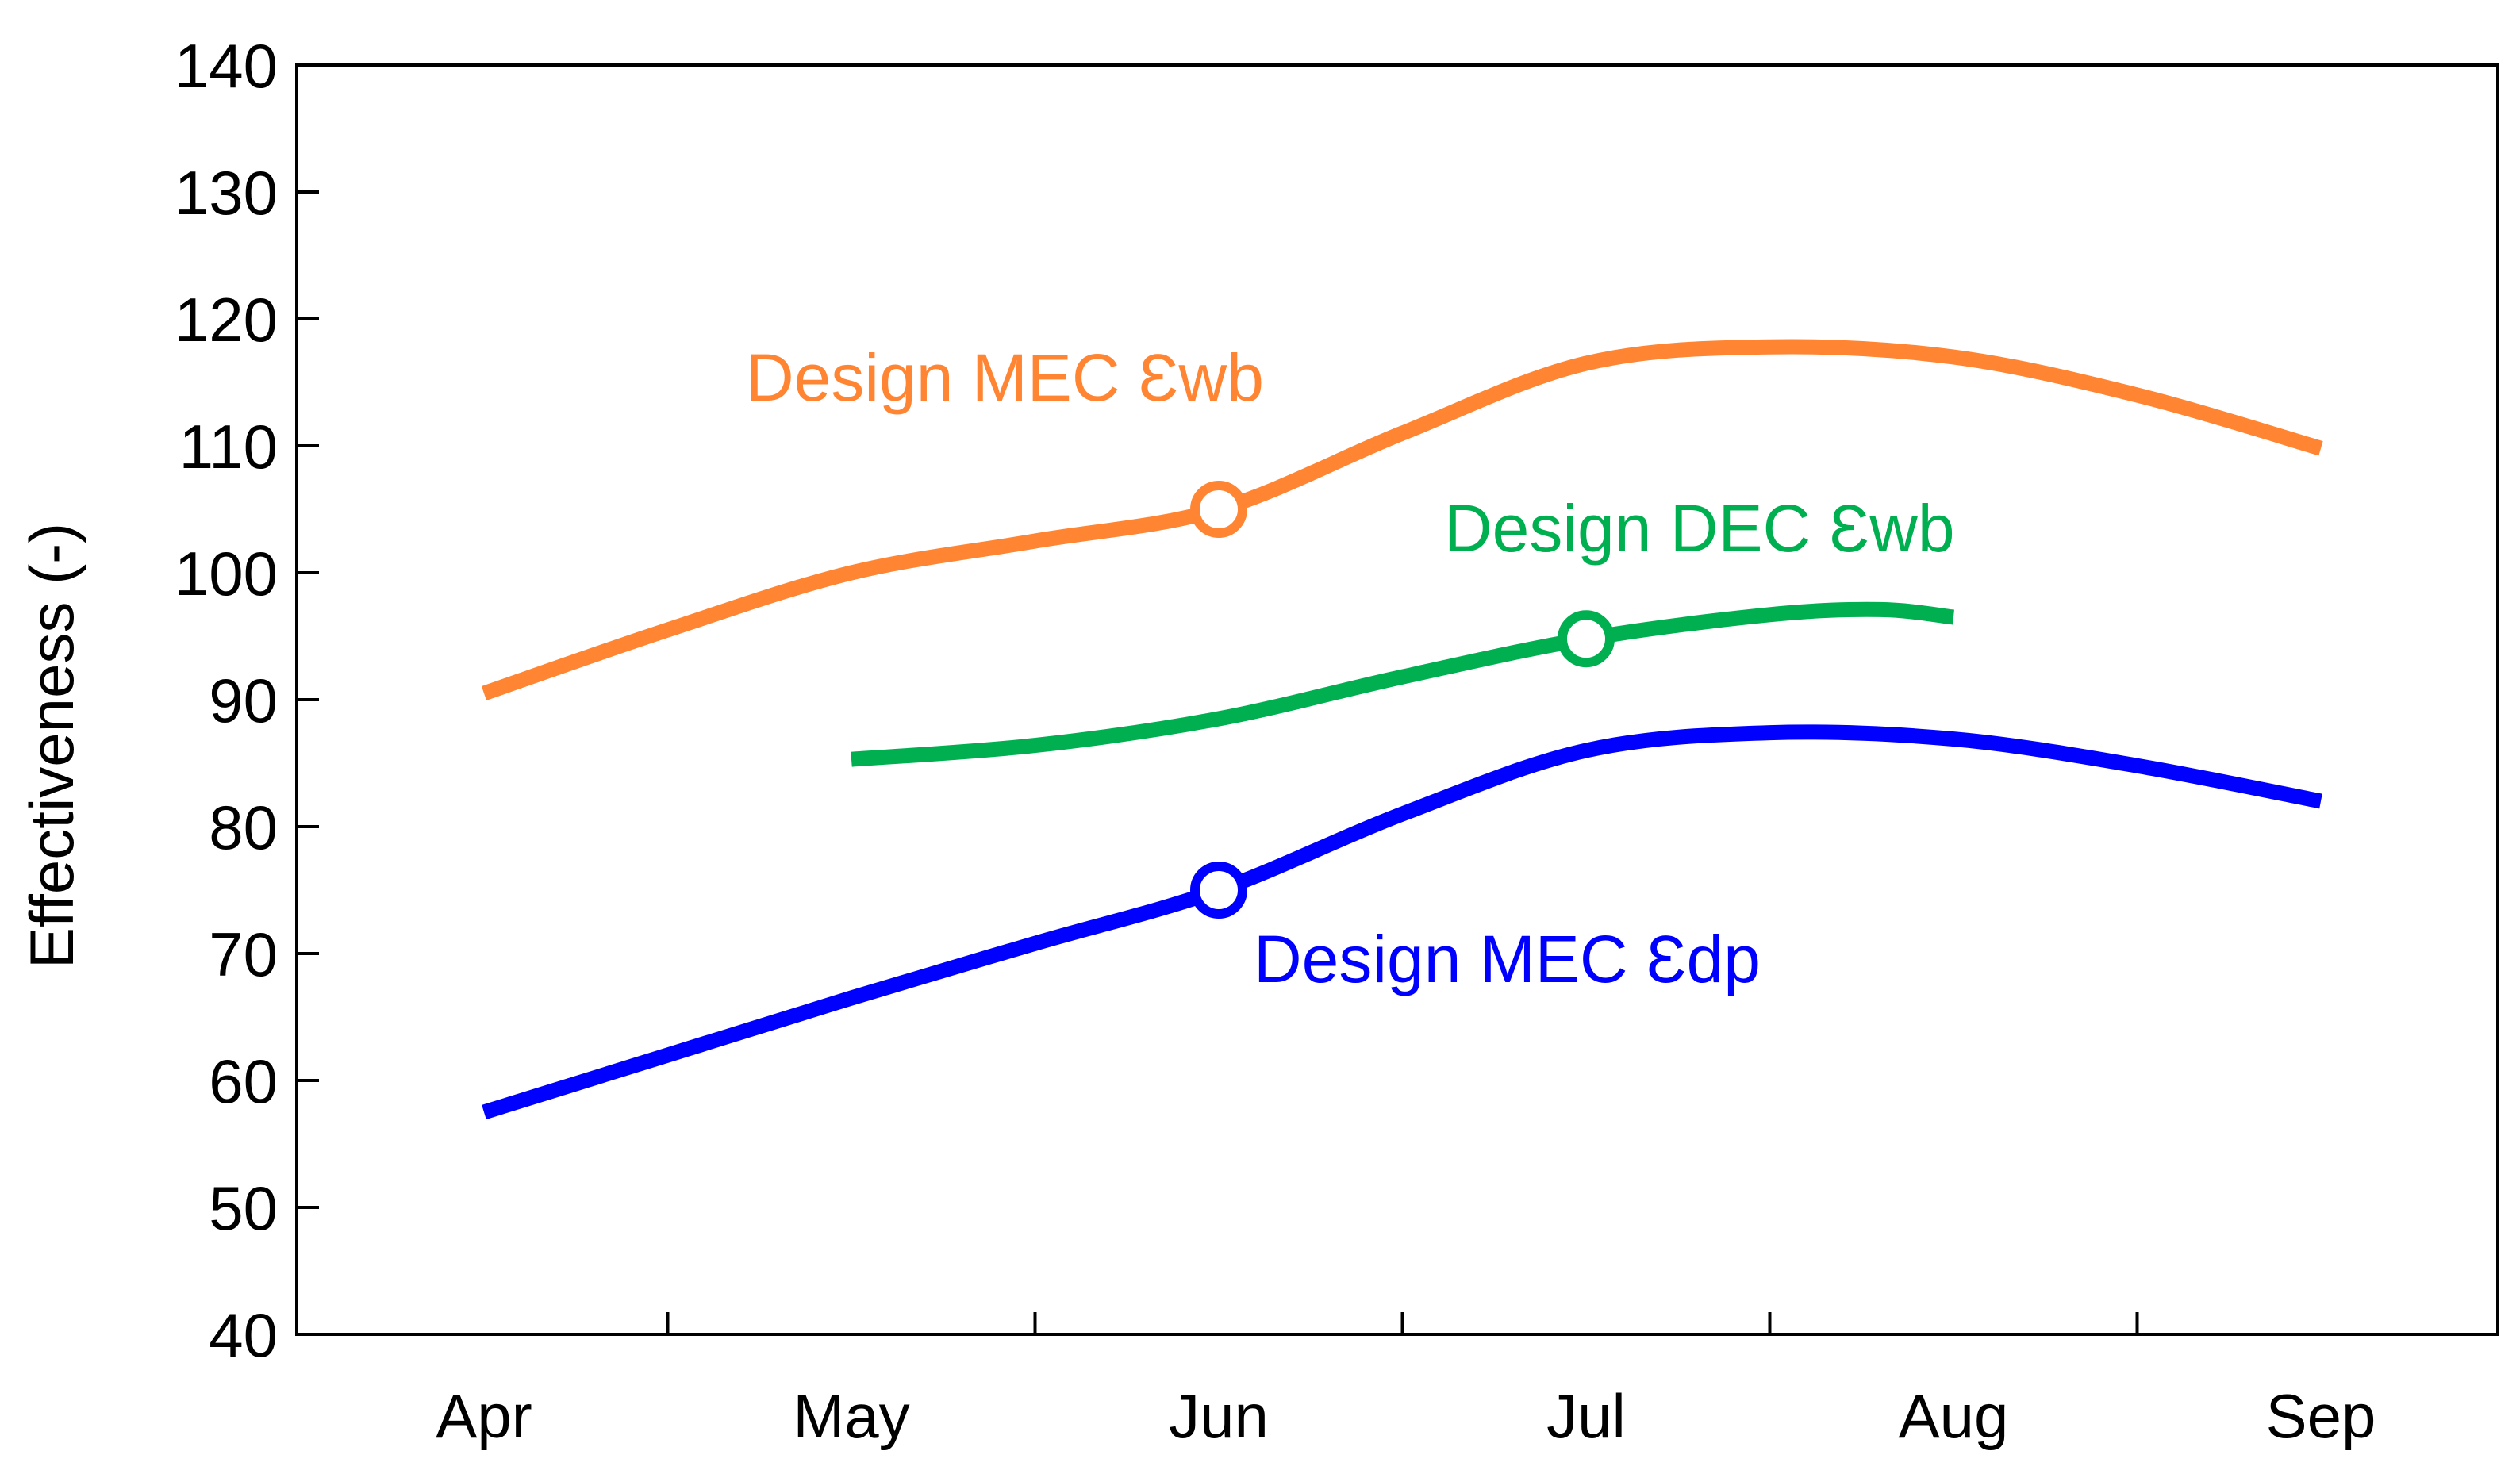  Describe the element at coordinates (226, 193) in the screenshot. I see `y-tick-label-130: 130` at that location.